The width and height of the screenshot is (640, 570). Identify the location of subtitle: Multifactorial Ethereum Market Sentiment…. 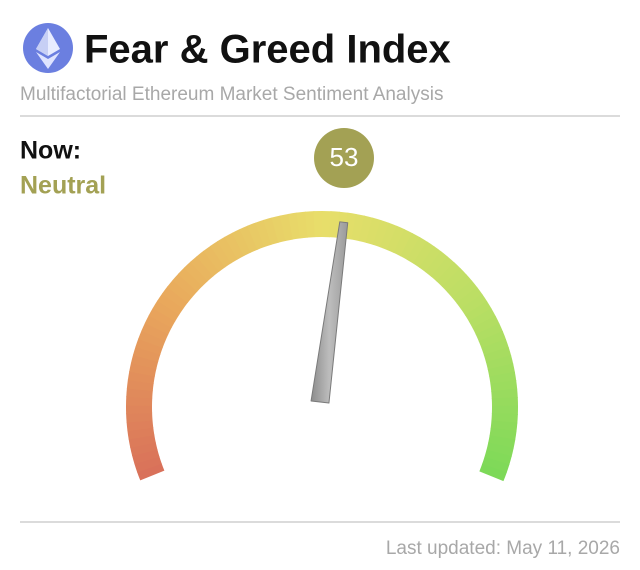
(231, 94).